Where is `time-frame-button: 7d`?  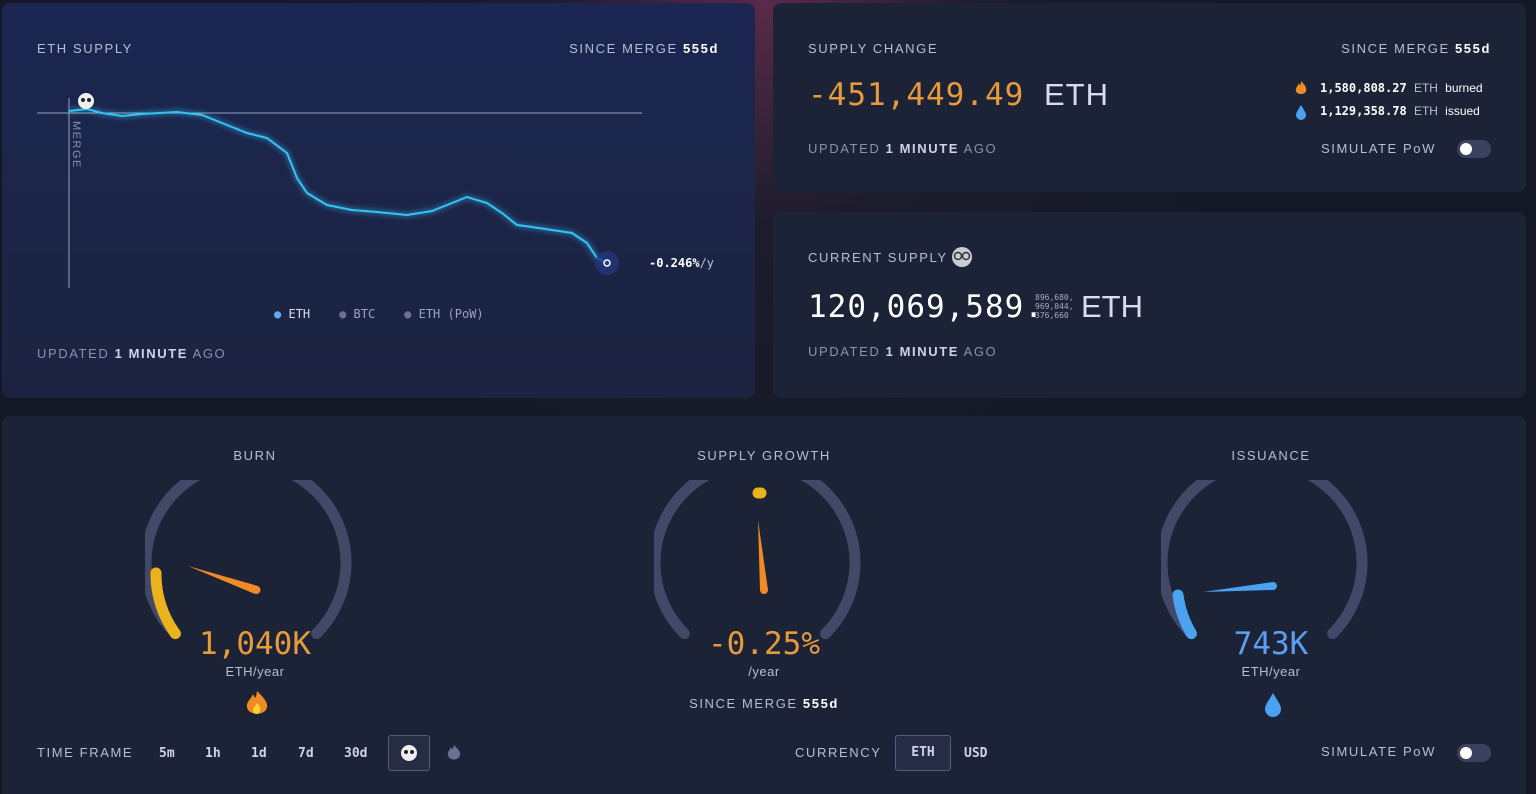
time-frame-button: 7d is located at coordinates (306, 753).